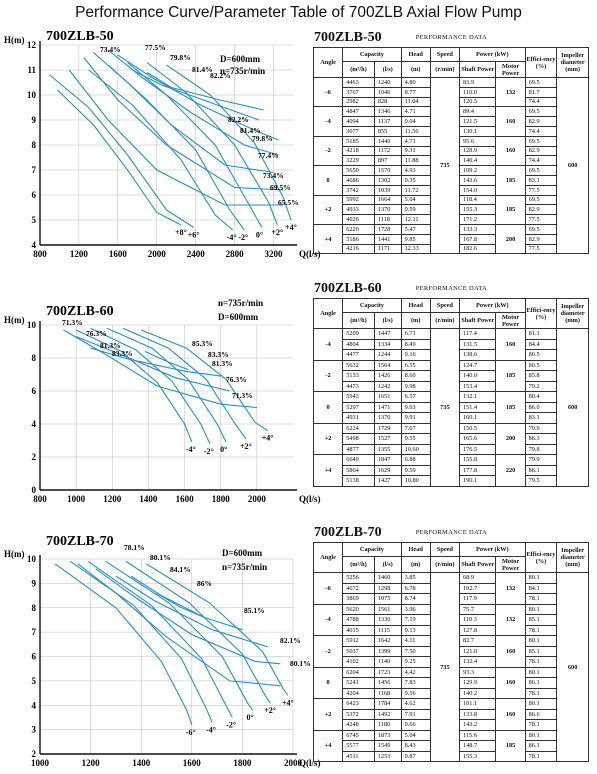  I want to click on cell-shaft-power: 140.0, so click(477, 376).